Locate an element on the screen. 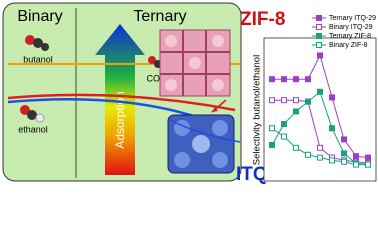  red-arrowhead is located at coordinates (215, 109).